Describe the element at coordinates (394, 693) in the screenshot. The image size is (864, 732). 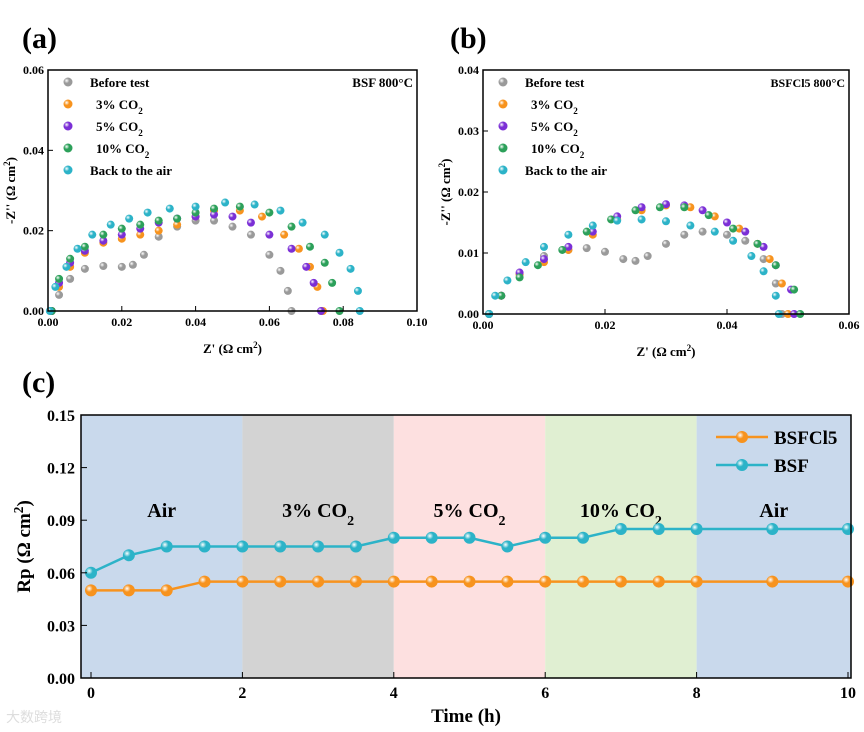
I see `x-tick-label: 4` at that location.